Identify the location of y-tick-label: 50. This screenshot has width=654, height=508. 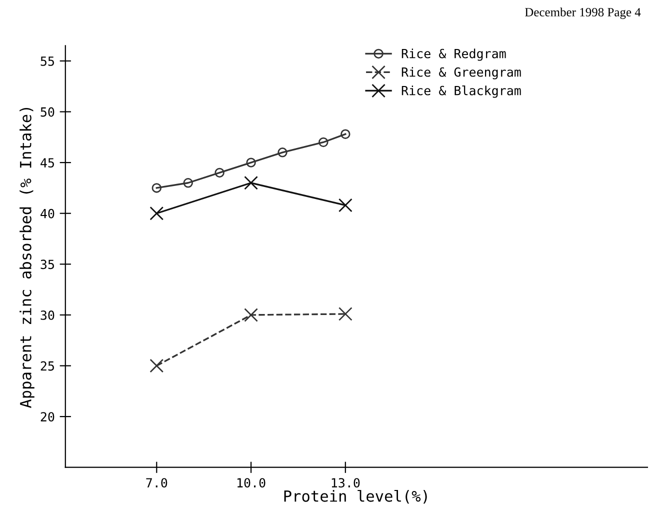
(47, 112).